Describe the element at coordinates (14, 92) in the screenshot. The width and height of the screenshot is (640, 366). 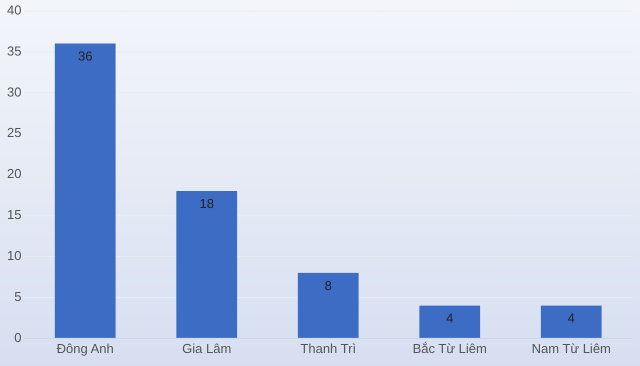
I see `y-tick-label: 30` at that location.